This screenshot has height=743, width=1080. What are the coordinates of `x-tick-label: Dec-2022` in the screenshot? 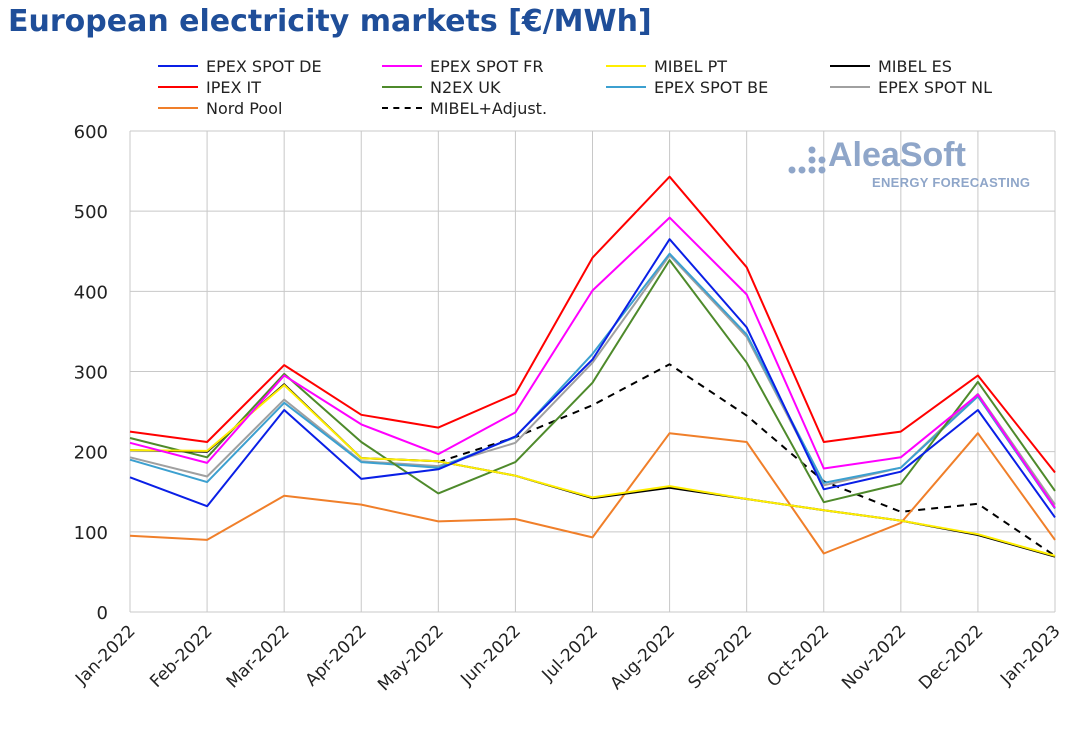 It's located at (951, 657).